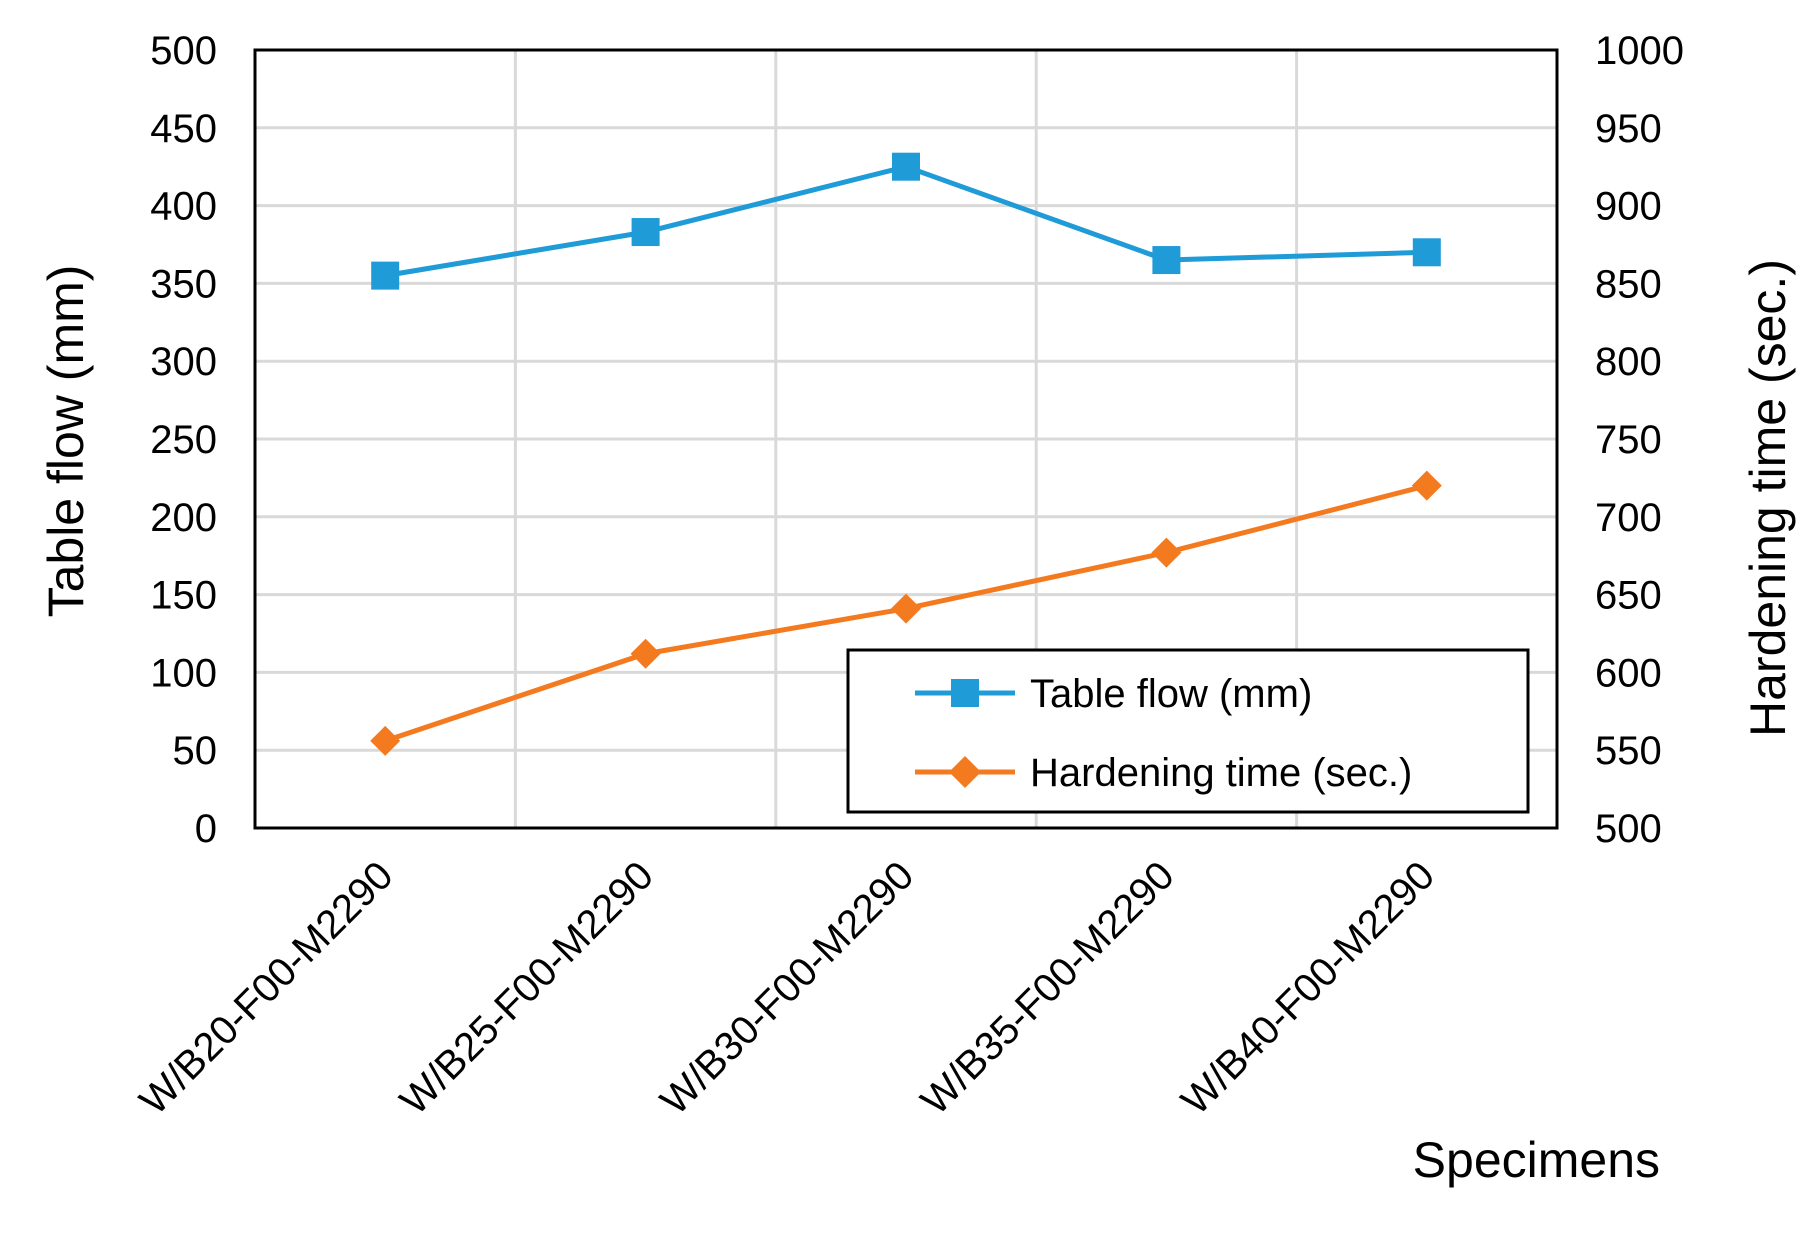 The height and width of the screenshot is (1233, 1808). What do you see at coordinates (1628, 596) in the screenshot?
I see `y2-tick-label: 650` at bounding box center [1628, 596].